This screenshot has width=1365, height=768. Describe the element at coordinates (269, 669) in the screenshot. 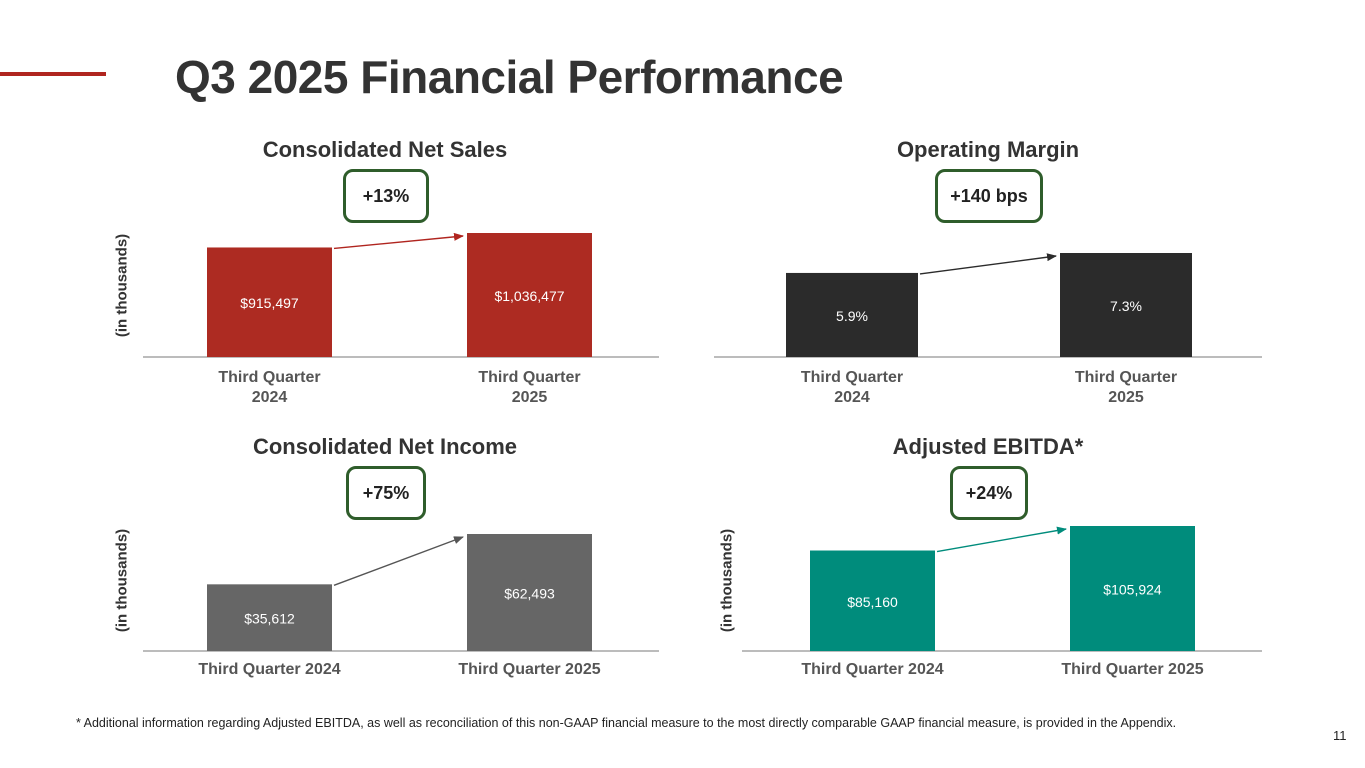

I see `net-income-category-label-1: Third Quarter 2024` at that location.